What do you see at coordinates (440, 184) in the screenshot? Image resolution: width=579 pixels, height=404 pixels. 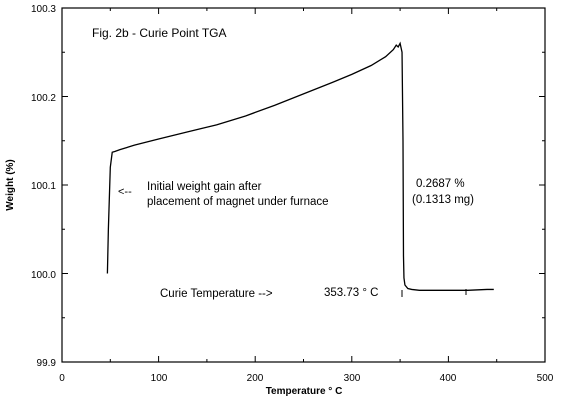 I see `loss-percent-label: 0.2687 %` at bounding box center [440, 184].